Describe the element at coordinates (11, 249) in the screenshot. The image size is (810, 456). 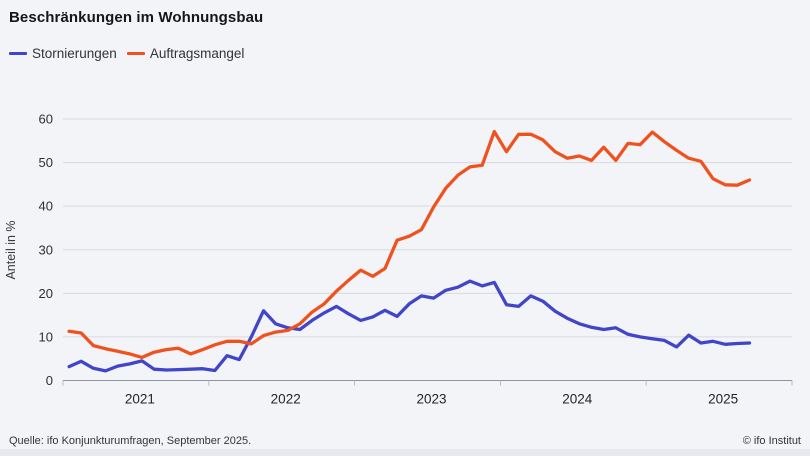
I see `y-axis-title: Anteil in %` at that location.